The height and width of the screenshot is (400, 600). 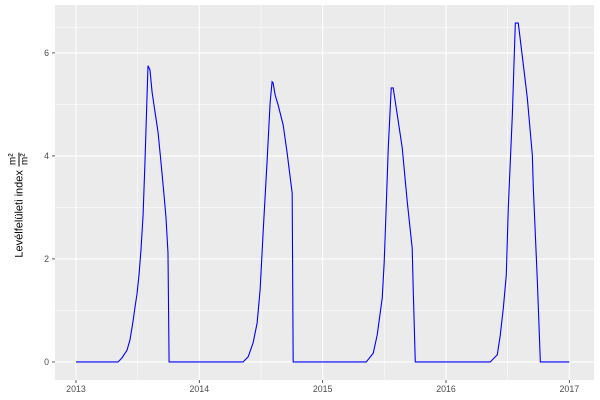 I want to click on y-axis-unit-fraction: m² m², so click(x=19, y=159).